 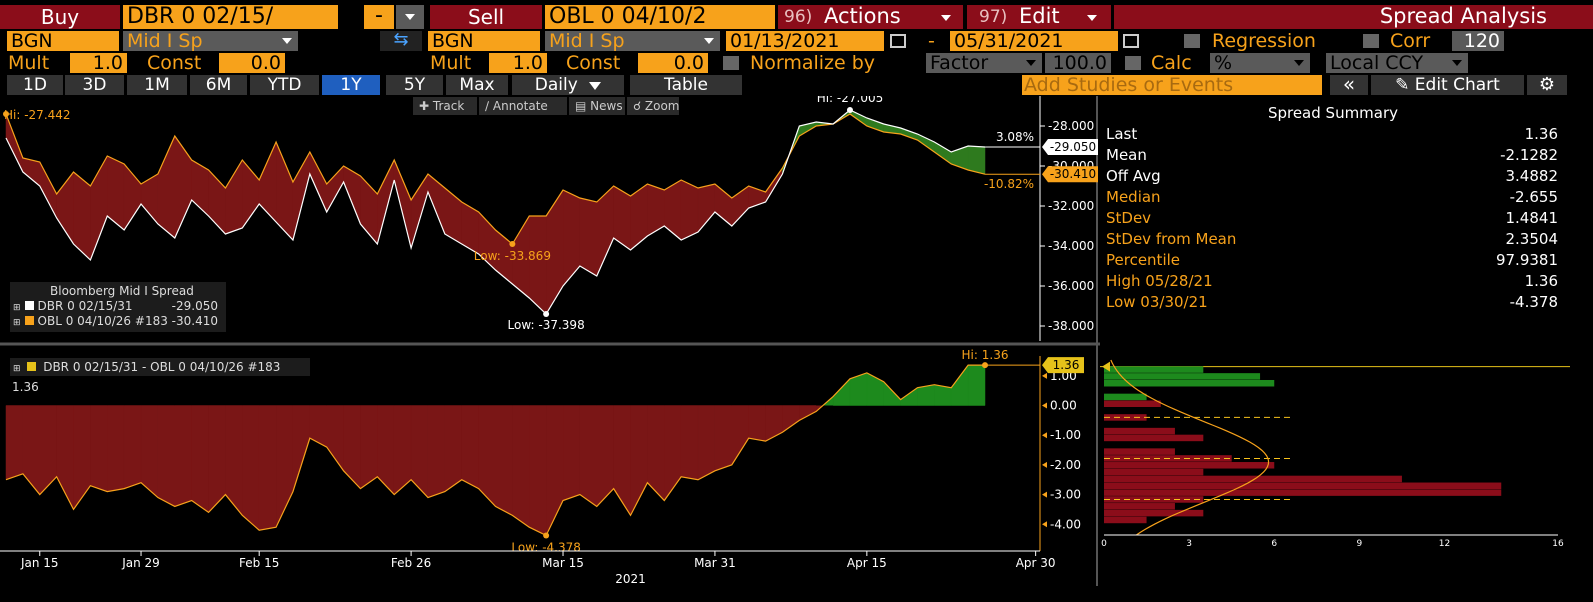 What do you see at coordinates (1547, 85) in the screenshot?
I see `gear-icon: ⚙` at bounding box center [1547, 85].